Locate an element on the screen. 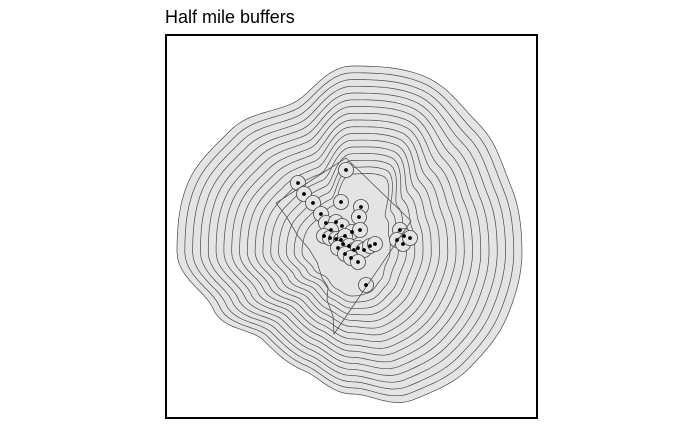 The image size is (700, 432). district-boundary-group is located at coordinates (343, 246).